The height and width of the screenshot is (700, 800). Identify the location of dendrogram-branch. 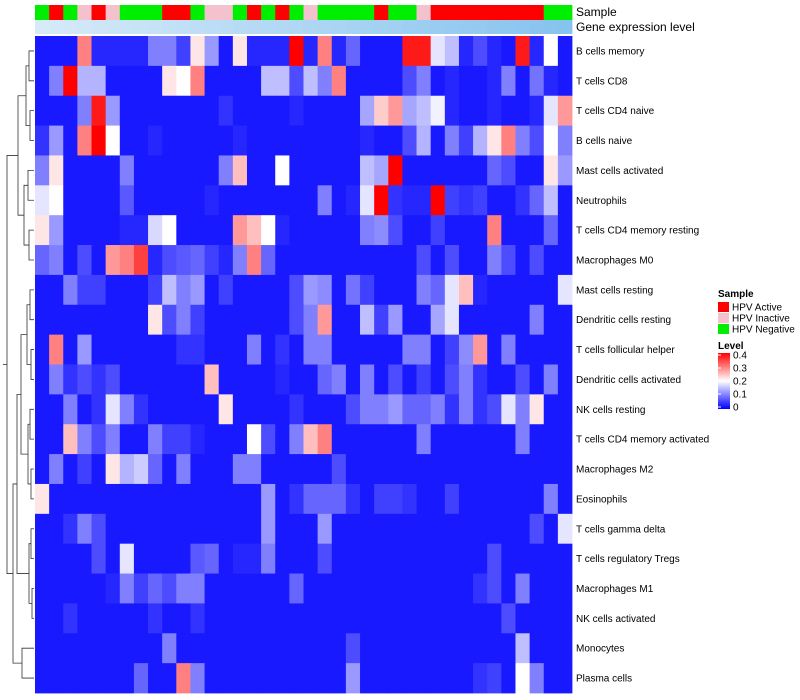
(32, 364).